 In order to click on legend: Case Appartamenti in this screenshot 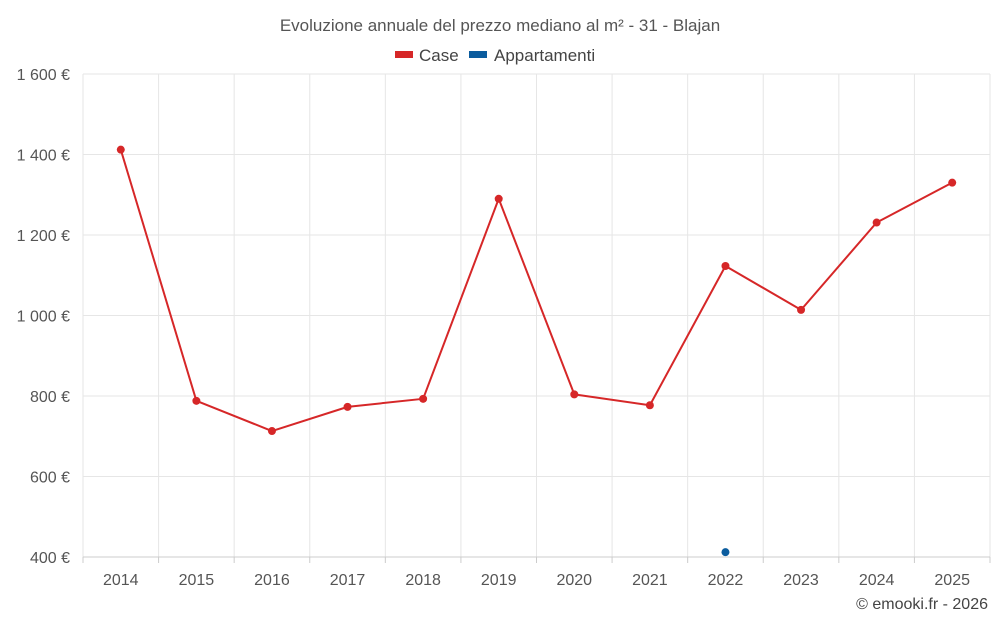, I will do `click(495, 55)`.